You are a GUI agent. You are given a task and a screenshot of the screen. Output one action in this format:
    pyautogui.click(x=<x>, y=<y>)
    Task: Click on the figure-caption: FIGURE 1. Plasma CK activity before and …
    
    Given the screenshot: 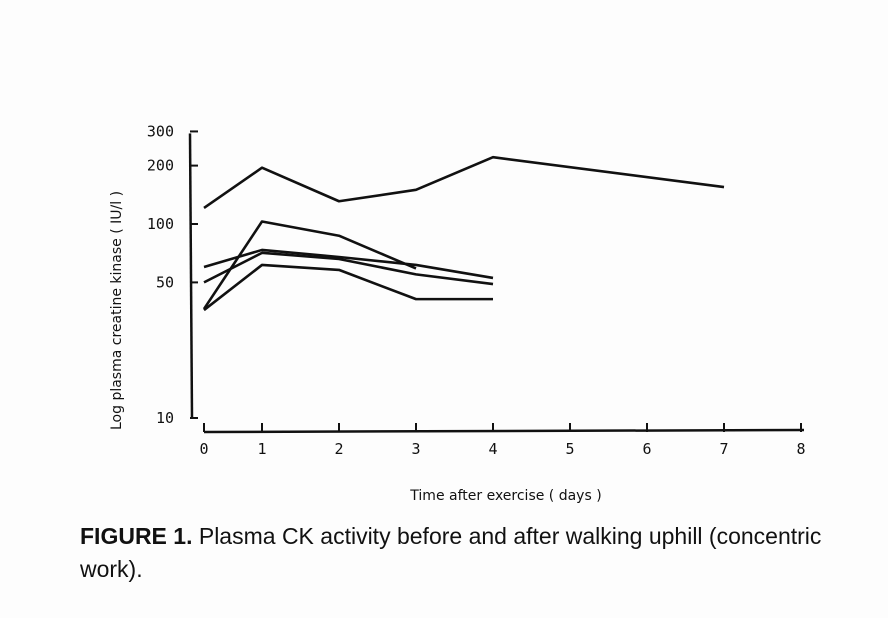 What is the action you would take?
    pyautogui.click(x=470, y=553)
    